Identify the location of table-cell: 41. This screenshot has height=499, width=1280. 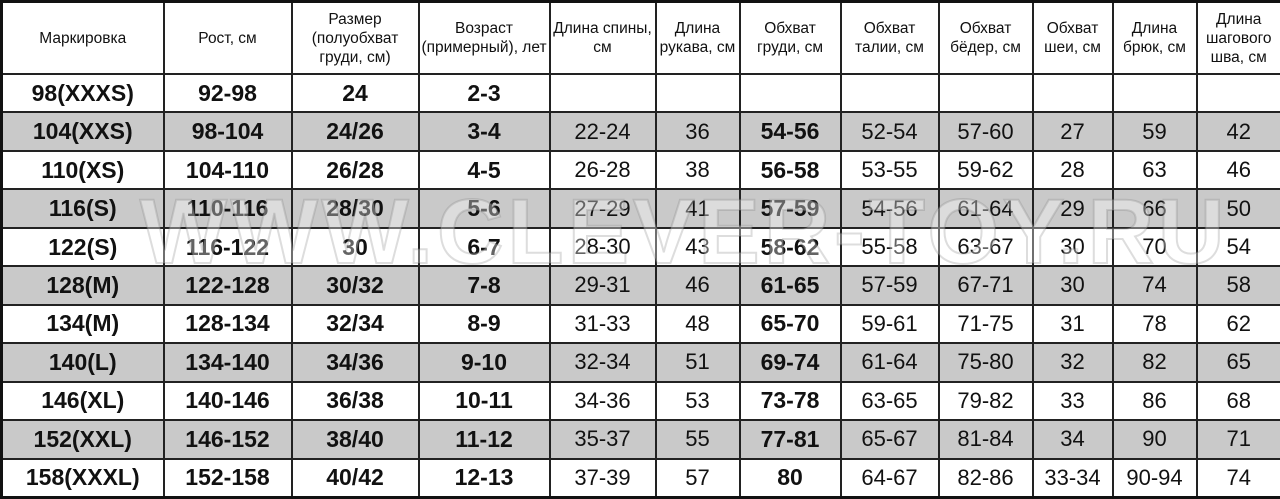
(697, 208).